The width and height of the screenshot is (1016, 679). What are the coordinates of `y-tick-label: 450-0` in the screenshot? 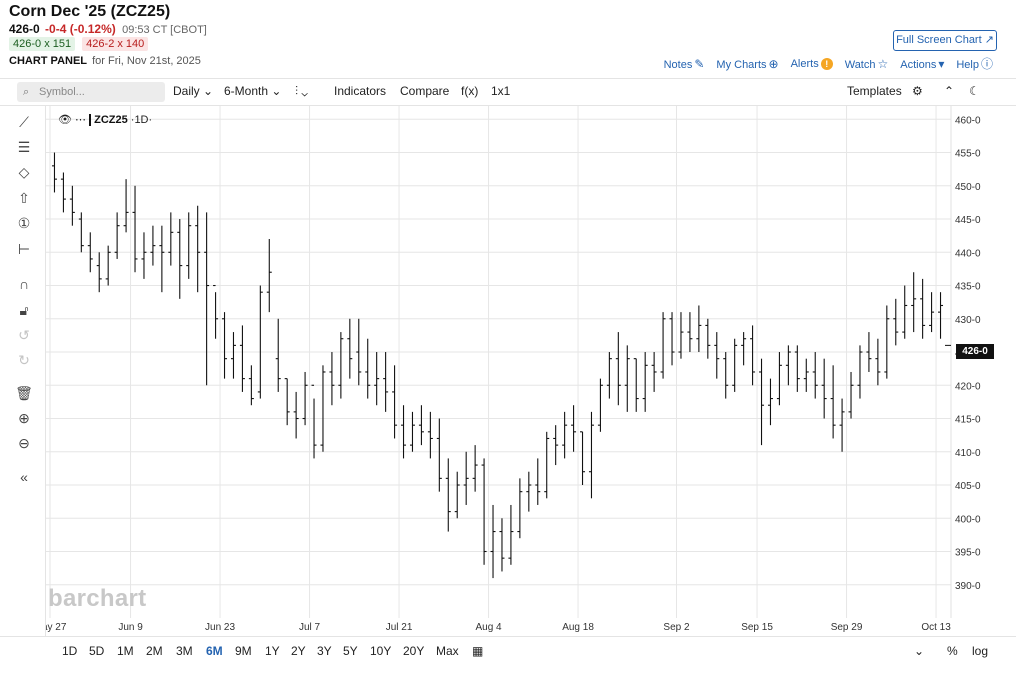 It's located at (968, 187).